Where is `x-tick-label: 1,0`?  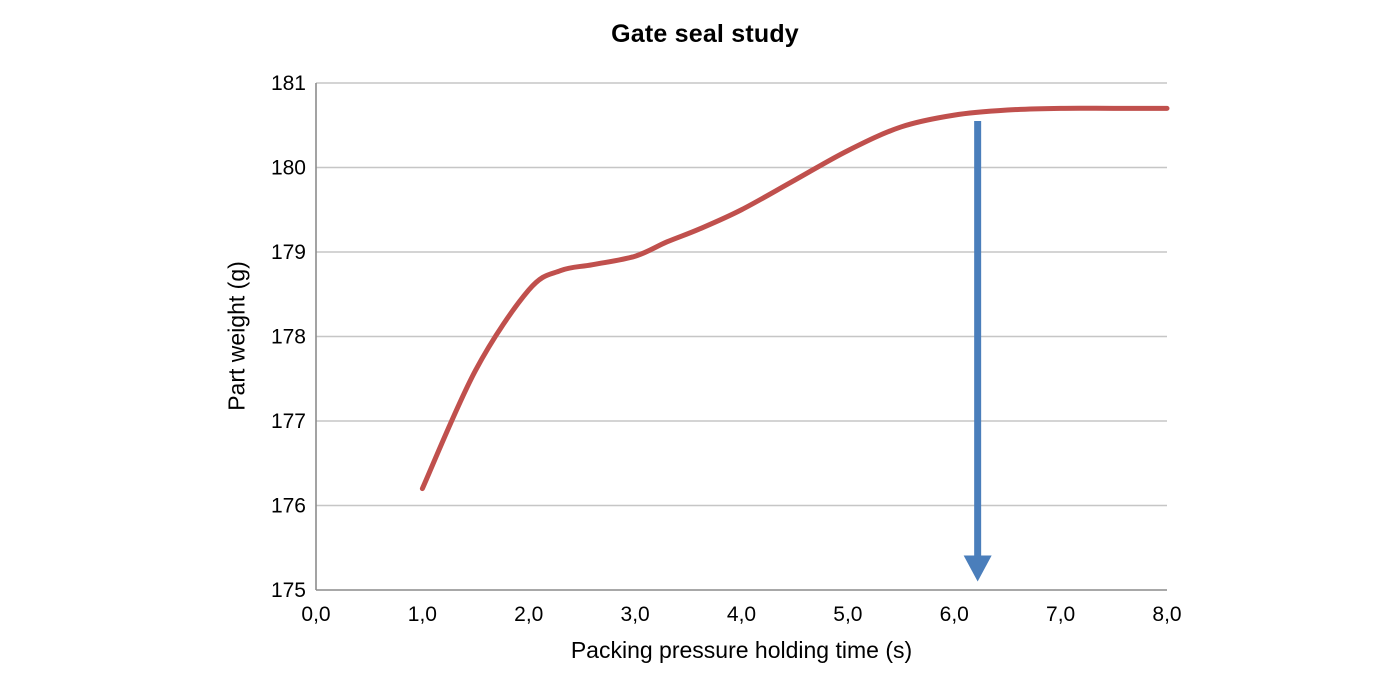 x-tick-label: 1,0 is located at coordinates (422, 614).